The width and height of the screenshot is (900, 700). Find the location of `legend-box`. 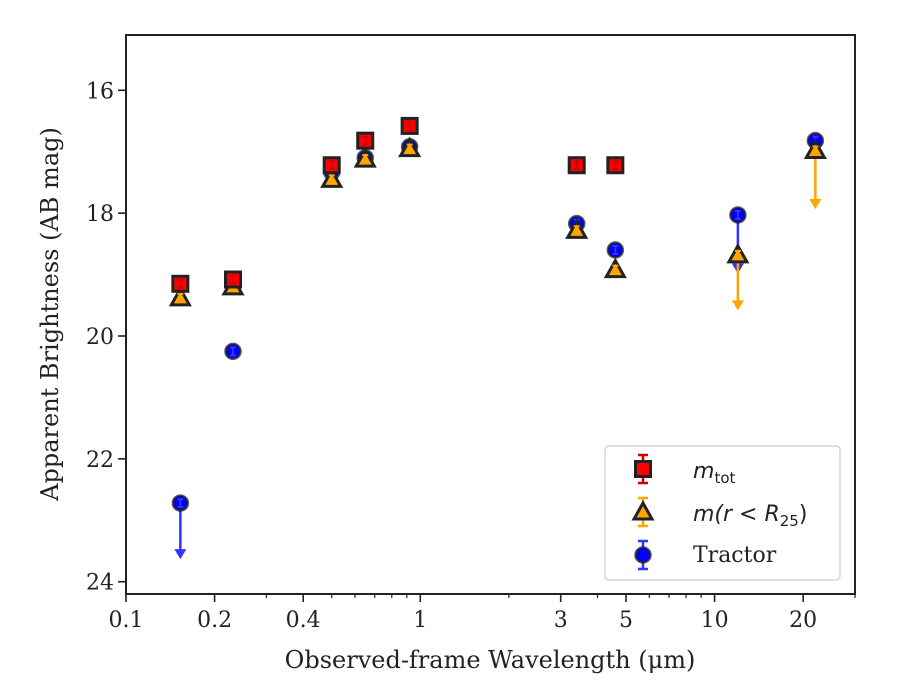

legend-box is located at coordinates (722, 513).